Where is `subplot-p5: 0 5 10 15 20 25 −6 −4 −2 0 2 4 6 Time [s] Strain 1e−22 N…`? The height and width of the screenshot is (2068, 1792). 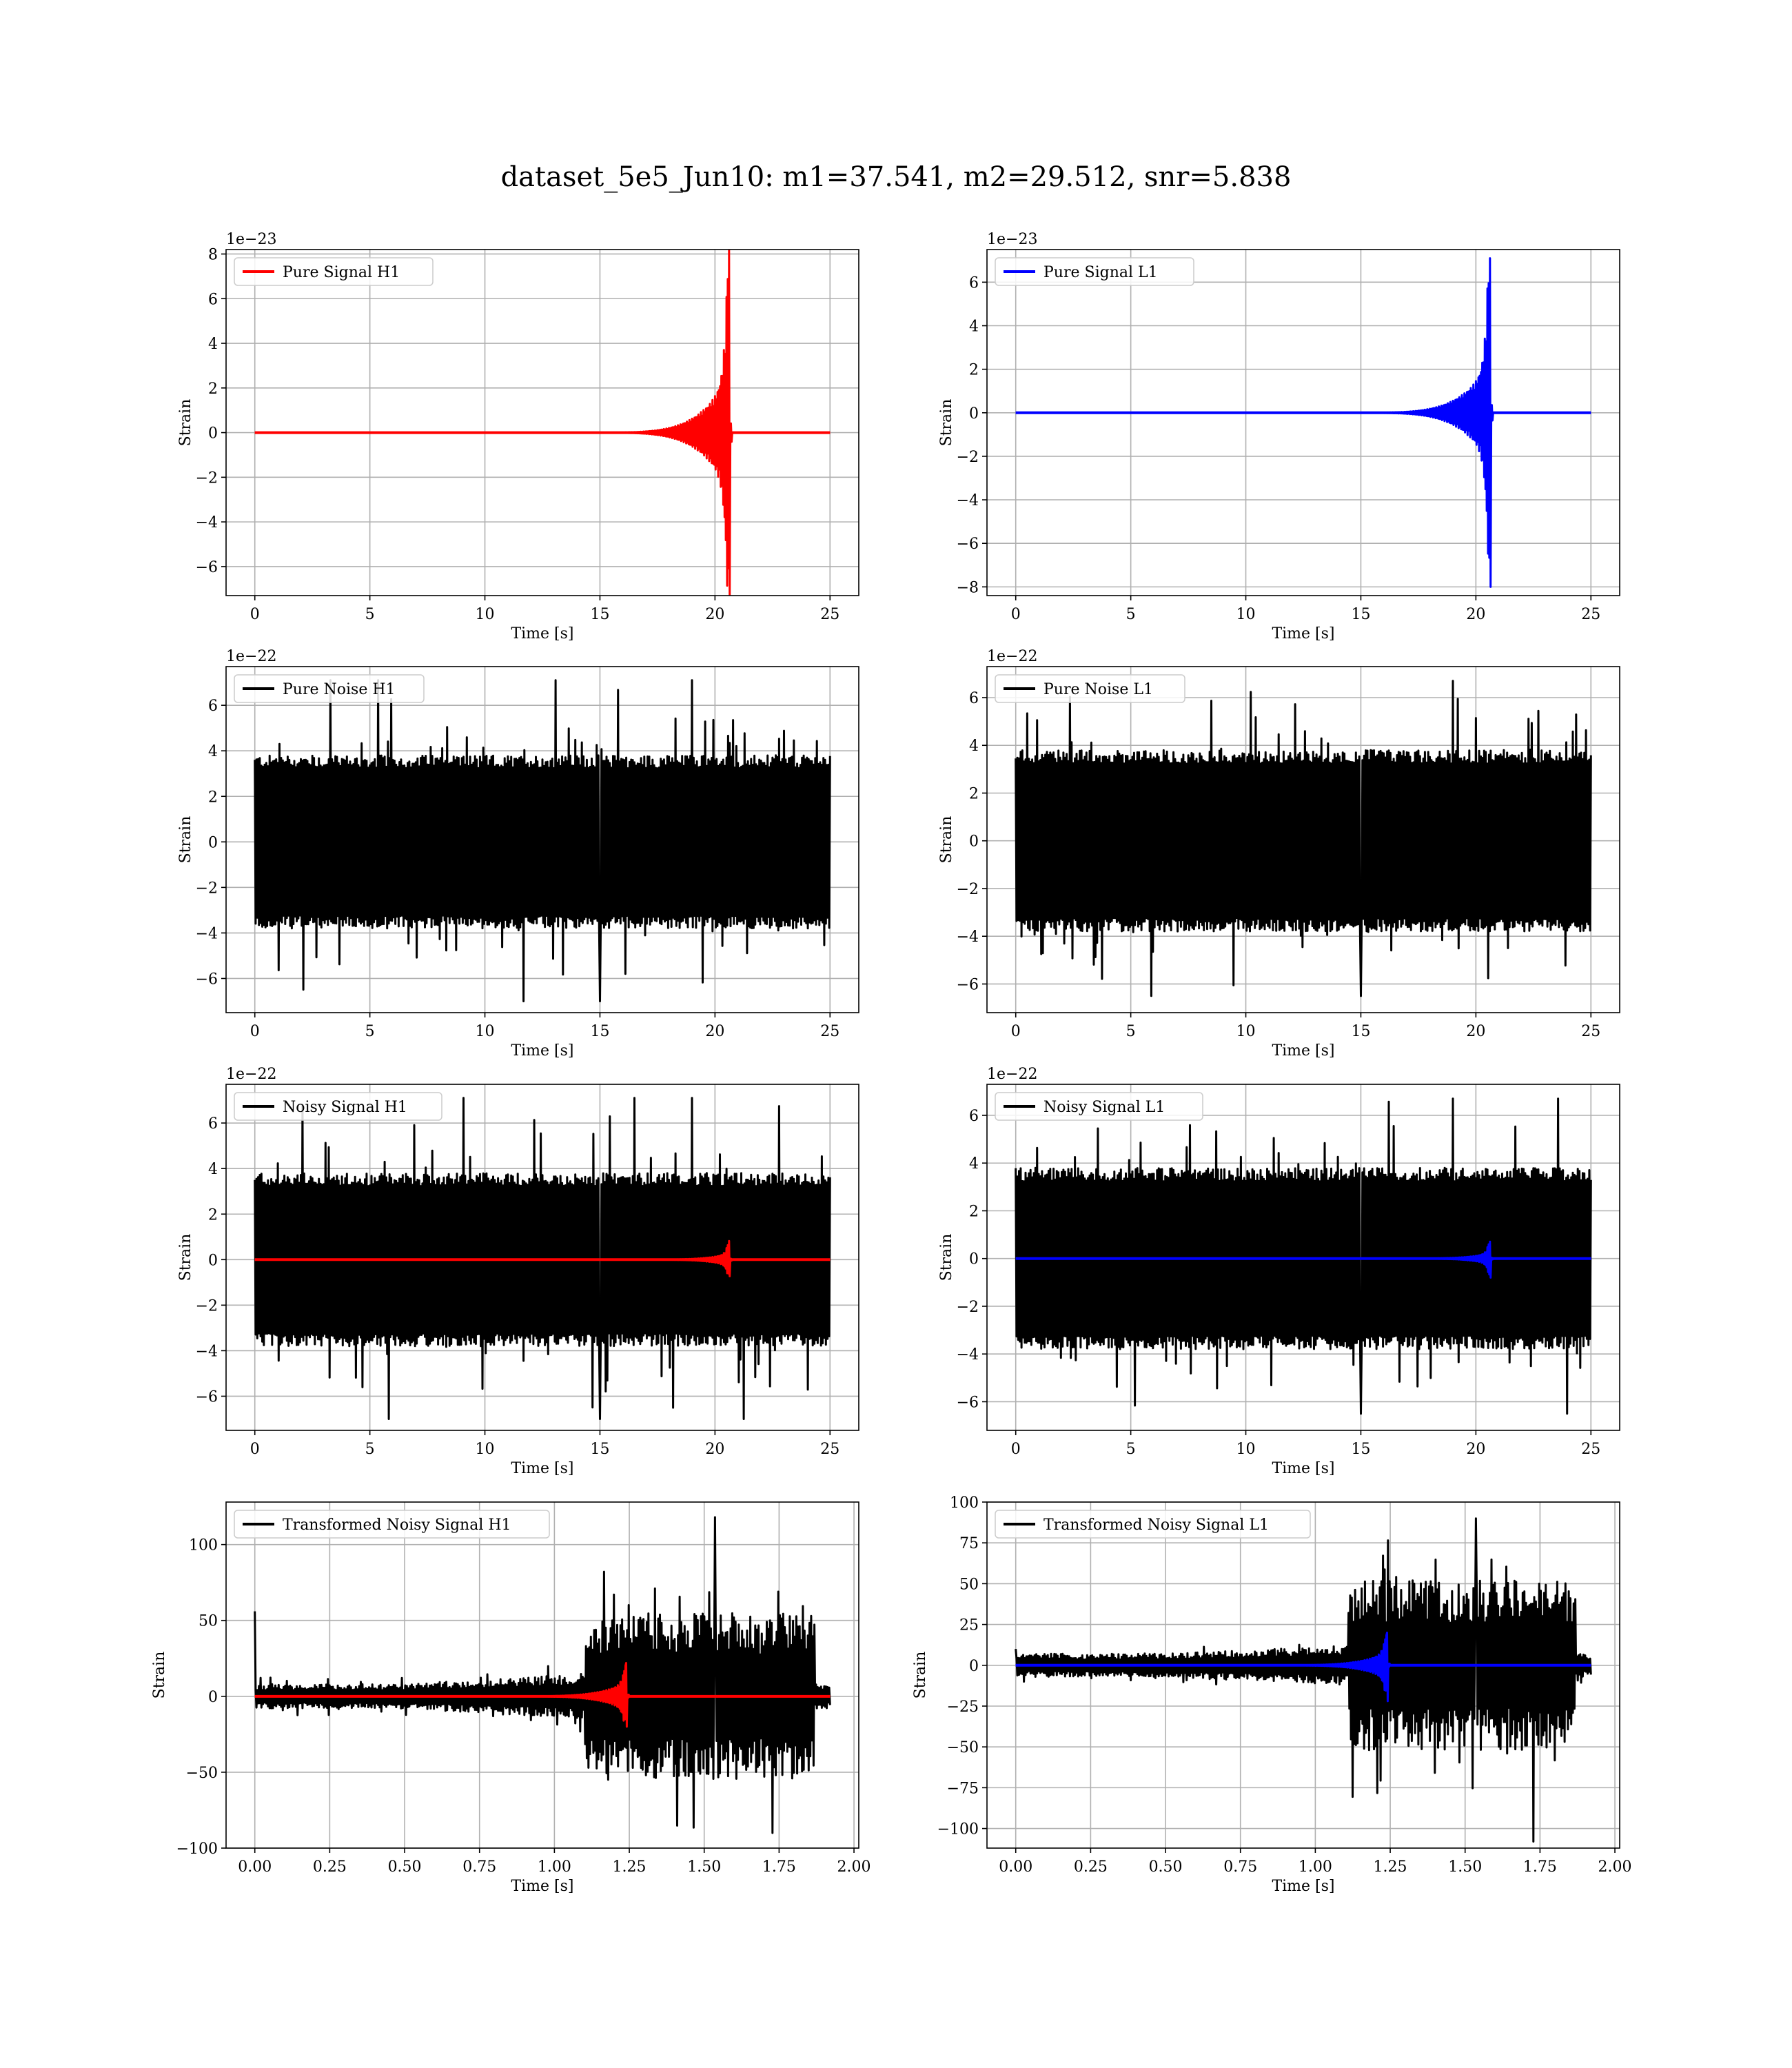
subplot-p5: 0 5 10 15 20 25 −6 −4 −2 0 2 4 6 Time [s] Strain 1e−22 N… is located at coordinates (1279, 1271).